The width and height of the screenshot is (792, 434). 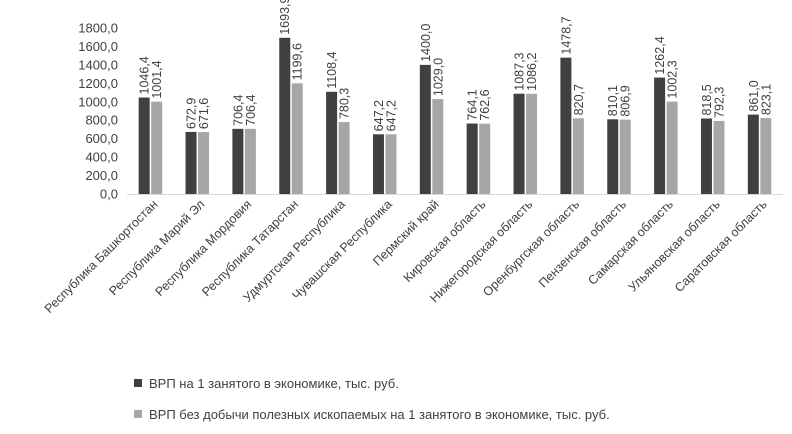 I want to click on data-label-series-2: 792,3, so click(x=719, y=102).